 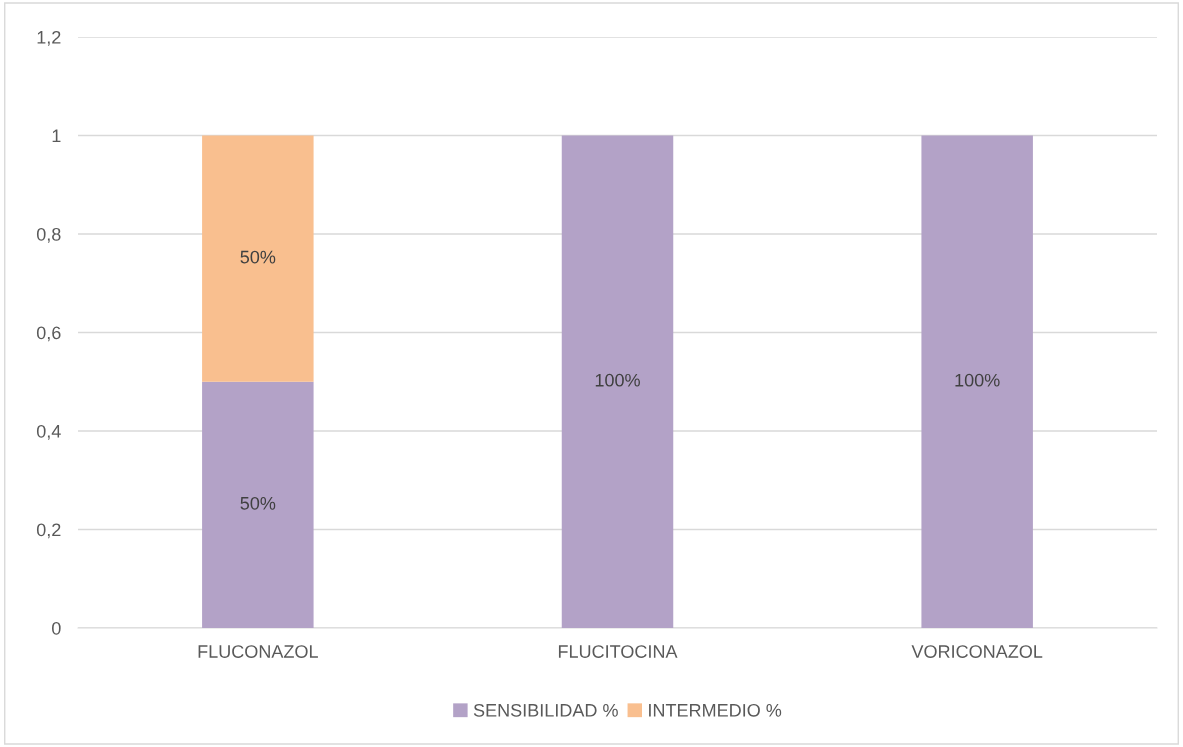 What do you see at coordinates (48, 334) in the screenshot?
I see `y-tick-label: 0,6` at bounding box center [48, 334].